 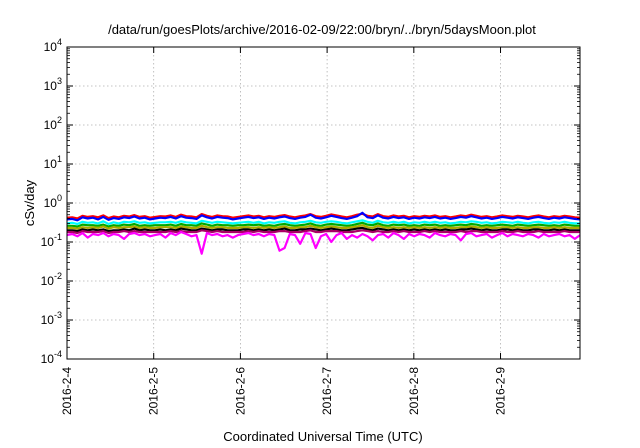 What do you see at coordinates (51, 240) in the screenshot?
I see `y-tick-label: 10⁻¹` at bounding box center [51, 240].